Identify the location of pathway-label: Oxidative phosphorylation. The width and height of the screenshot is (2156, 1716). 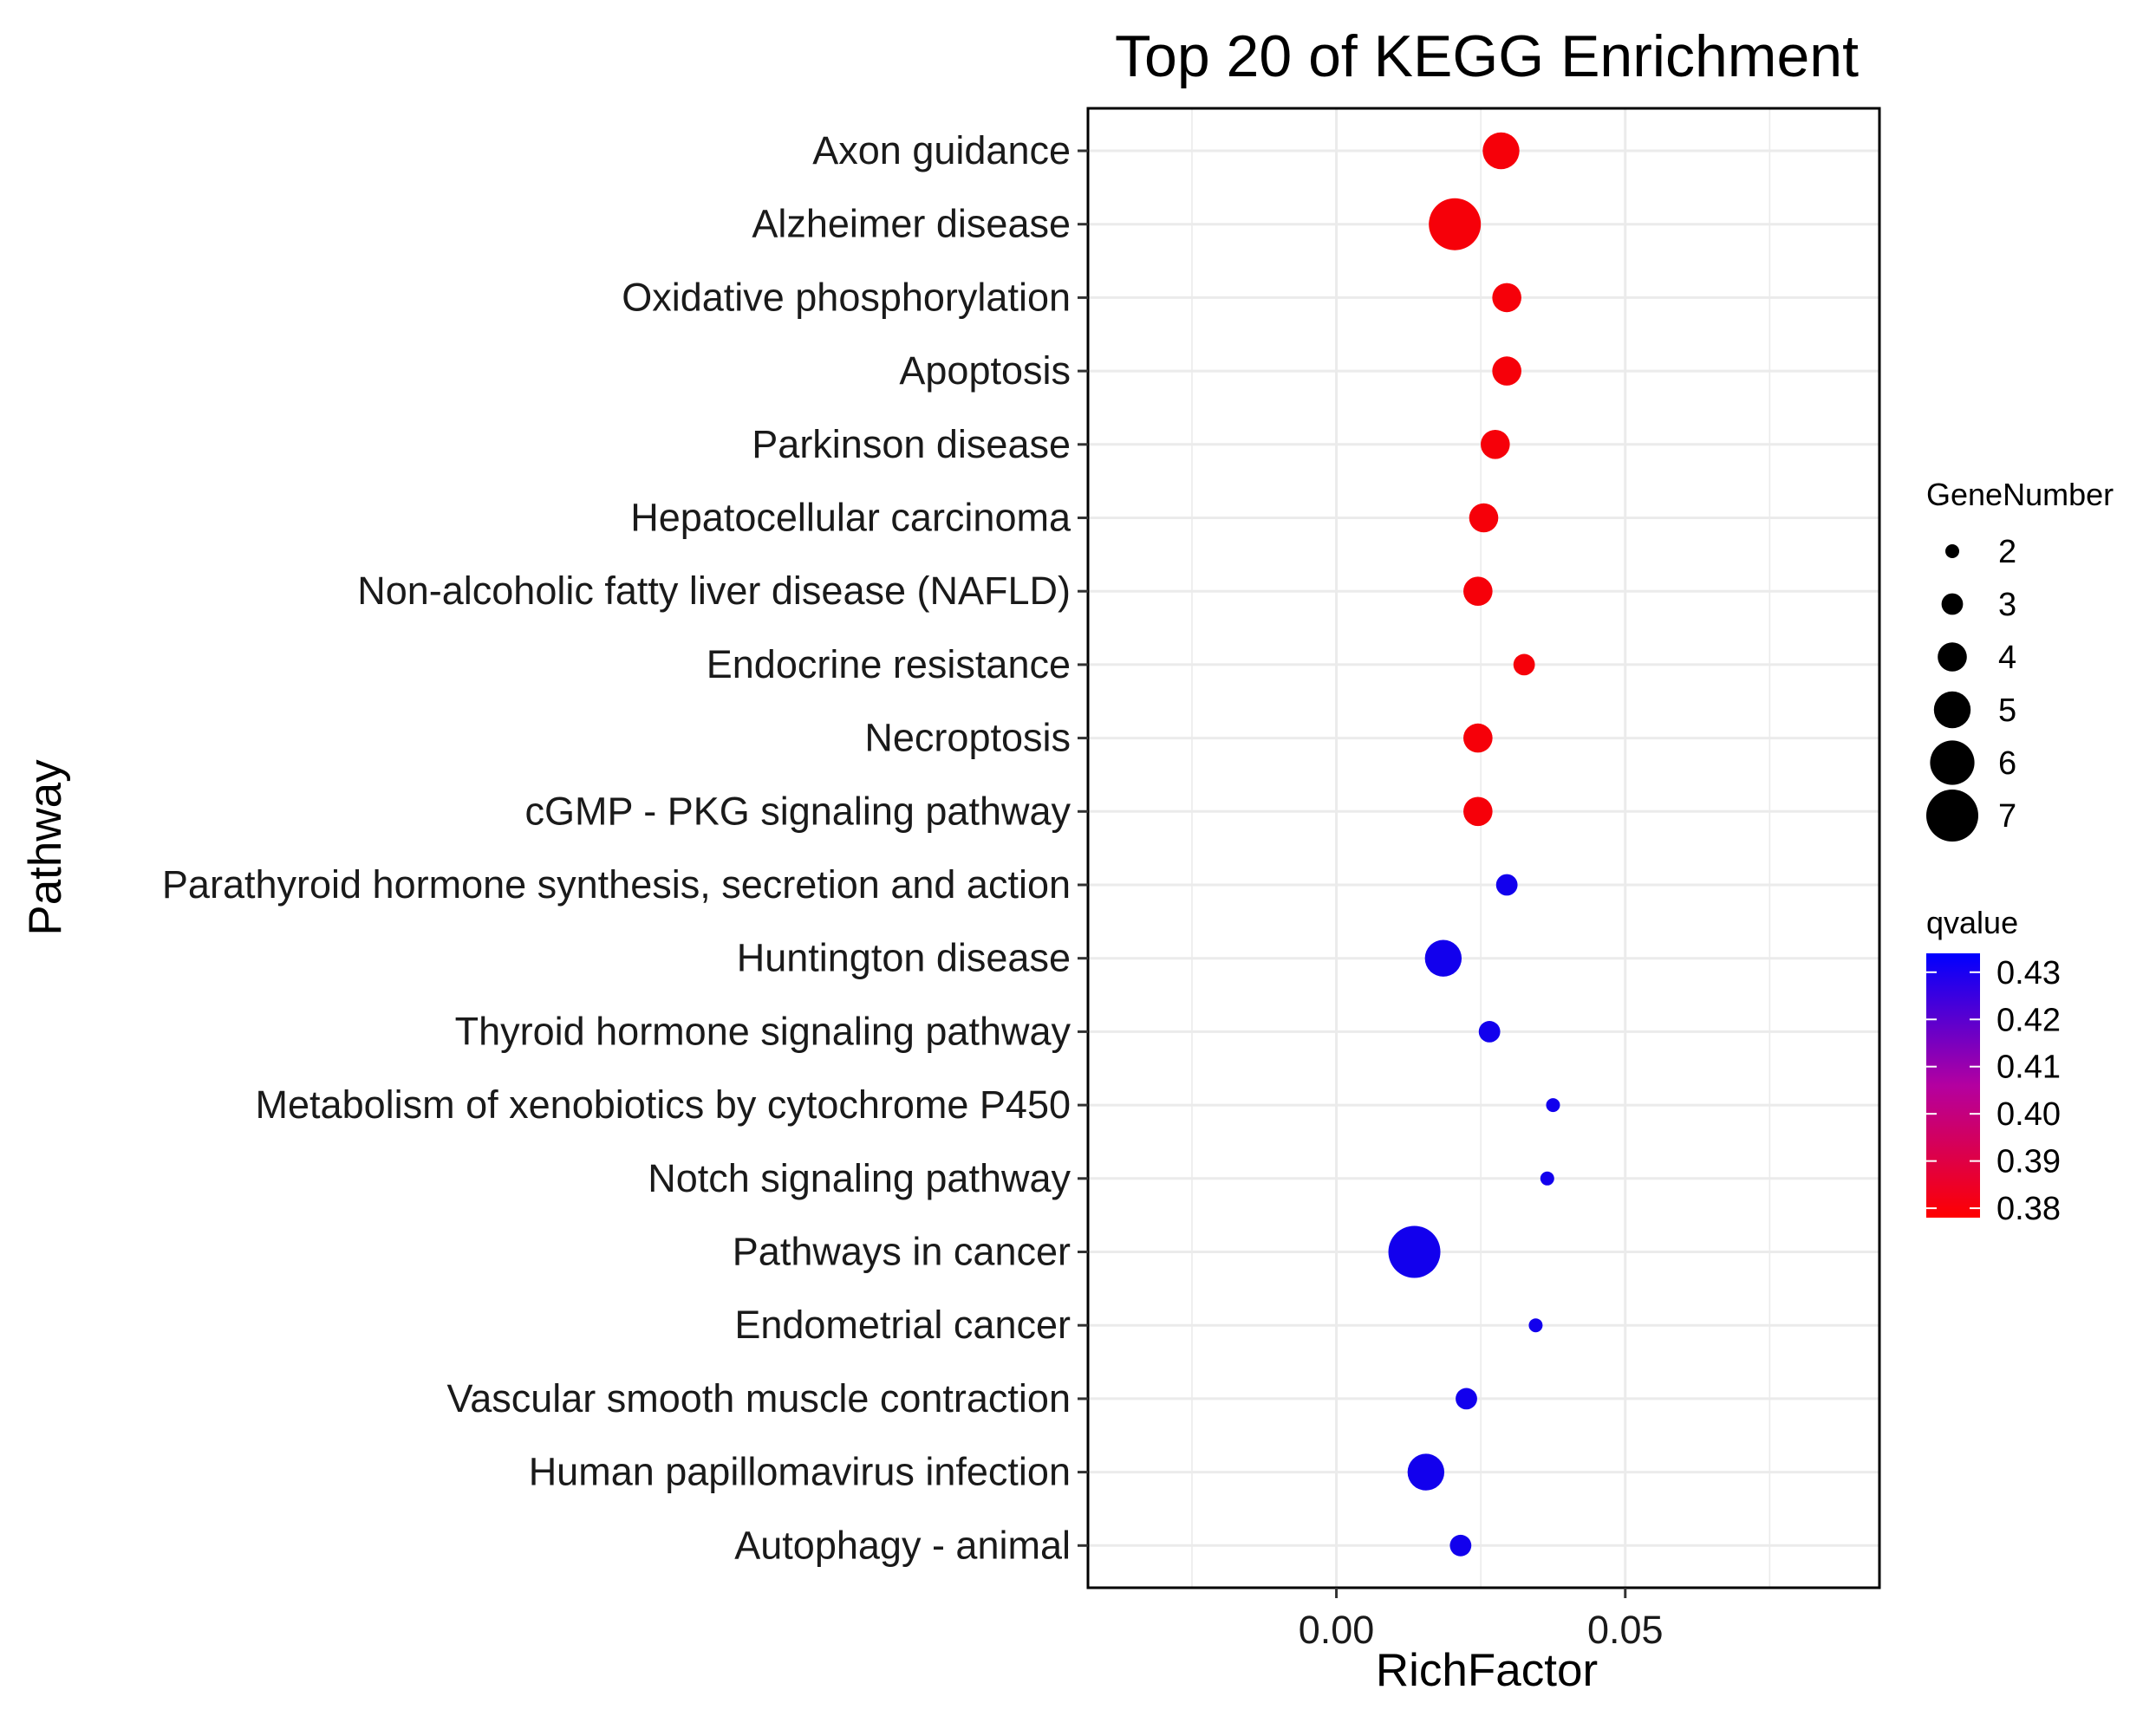
(847, 297).